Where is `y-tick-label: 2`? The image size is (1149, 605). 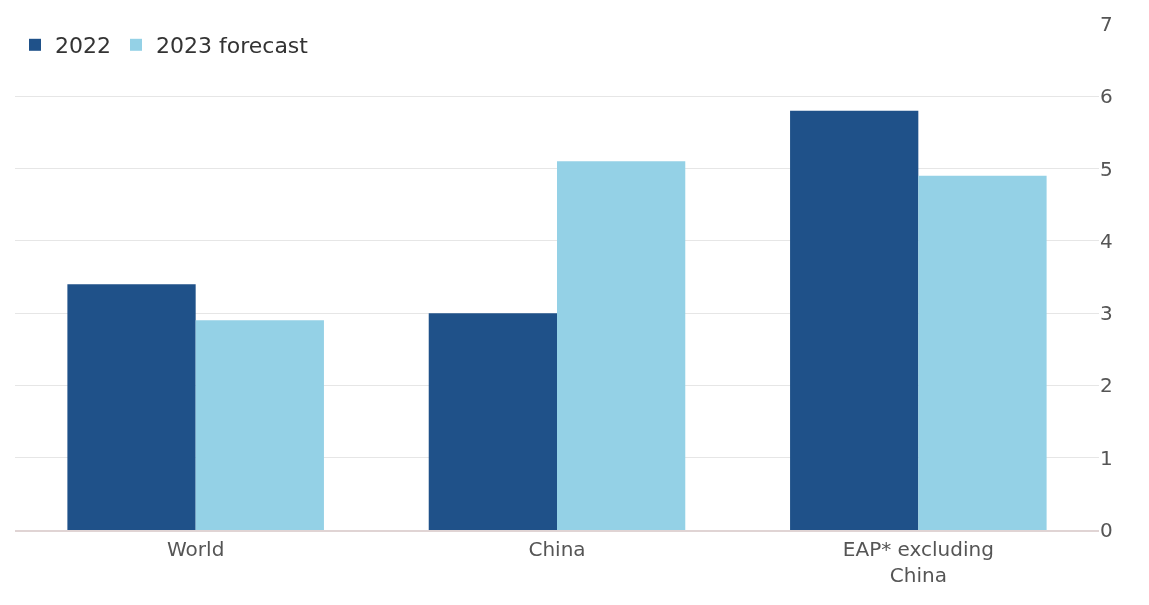 y-tick-label: 2 is located at coordinates (1106, 385).